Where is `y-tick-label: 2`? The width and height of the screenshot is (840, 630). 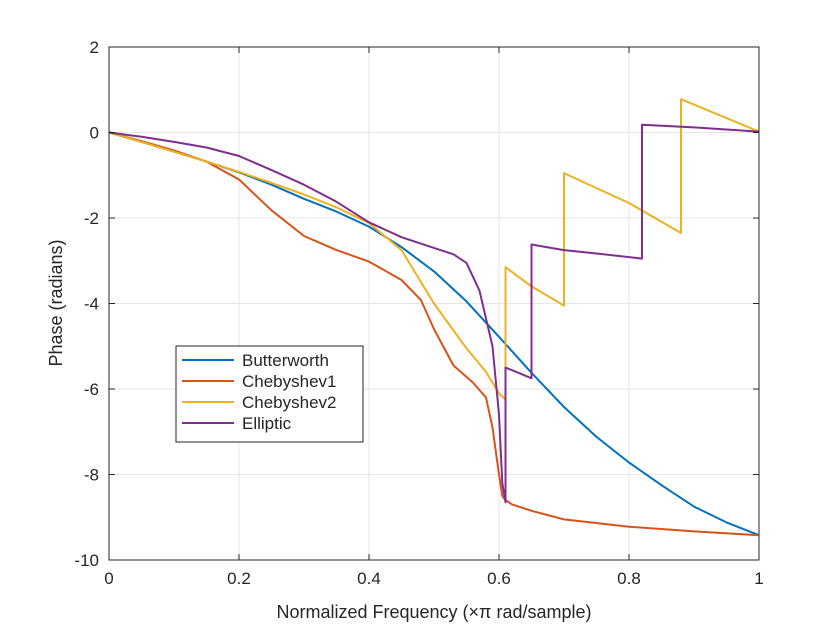
y-tick-label: 2 is located at coordinates (94, 47).